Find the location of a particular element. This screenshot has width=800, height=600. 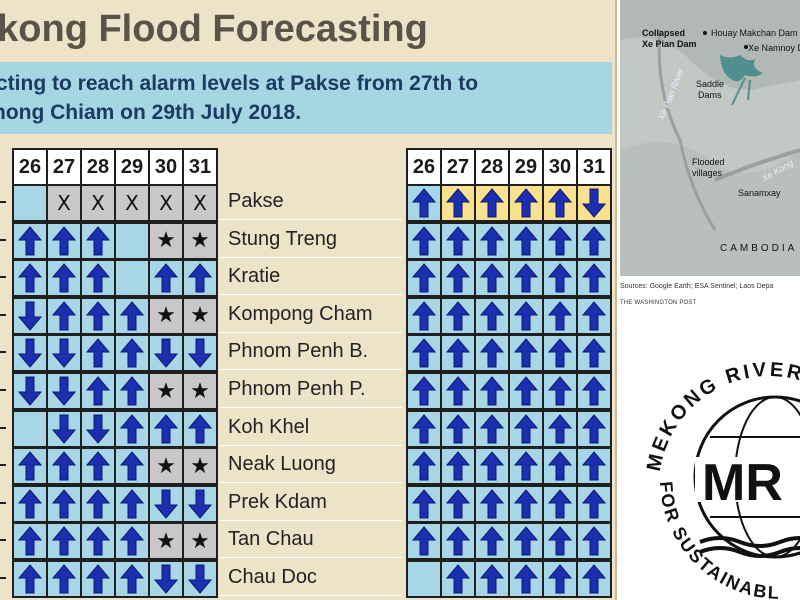

star-icon: ★ is located at coordinates (166, 316).